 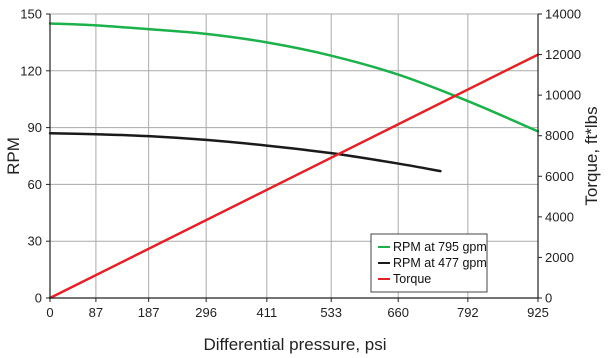 I want to click on x-tick-label: 660, so click(x=398, y=312).